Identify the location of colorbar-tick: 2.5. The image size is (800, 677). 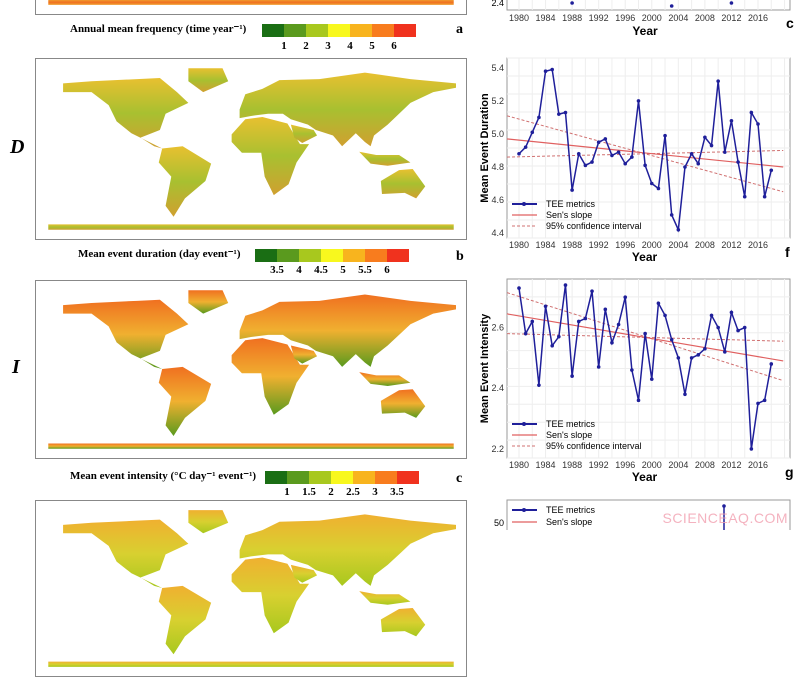
(353, 492).